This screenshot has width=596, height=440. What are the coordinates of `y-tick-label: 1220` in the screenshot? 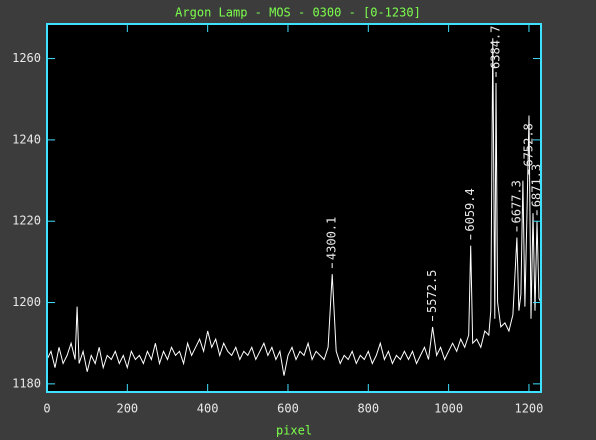 It's located at (26, 221).